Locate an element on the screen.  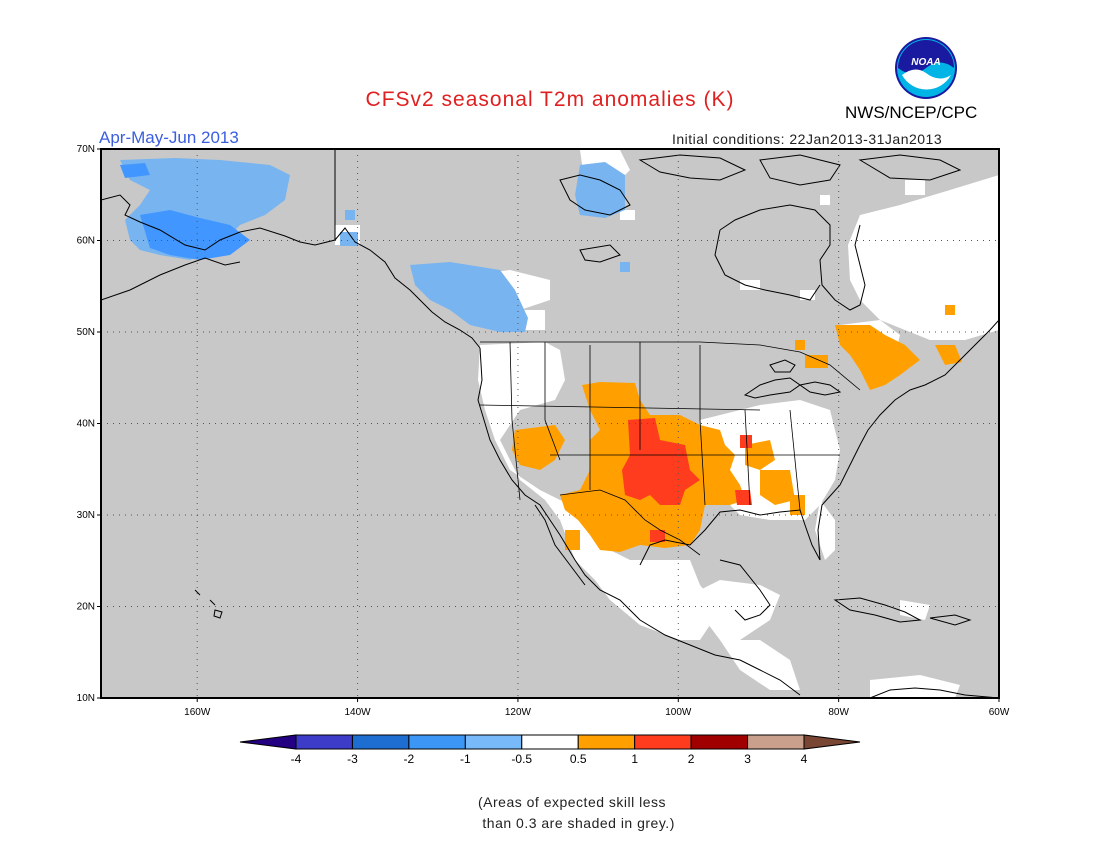
colorbar-label: 0.5 is located at coordinates (578, 759).